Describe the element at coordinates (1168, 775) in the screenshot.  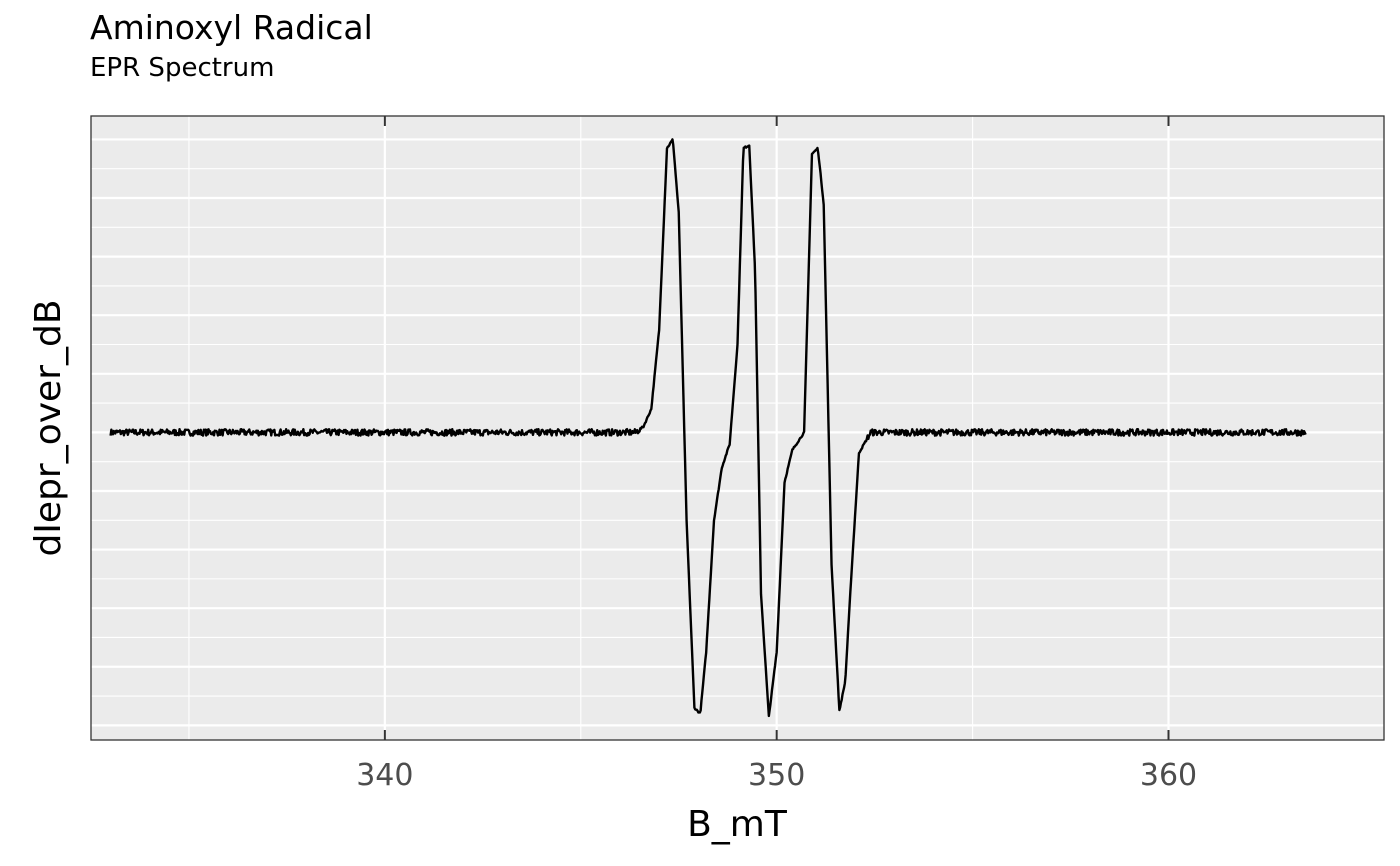
I see `x-tick-label: 360` at that location.